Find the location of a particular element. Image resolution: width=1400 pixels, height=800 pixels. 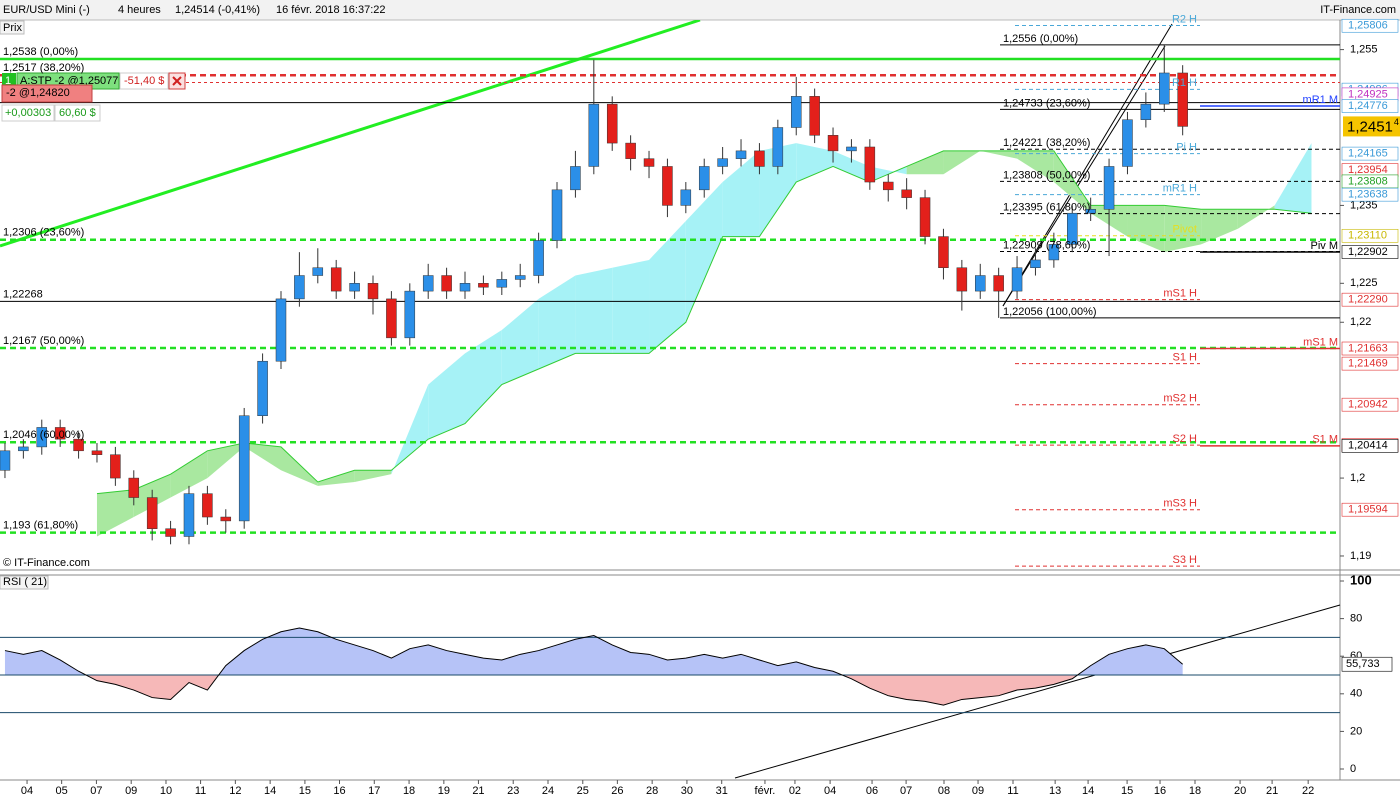

period: 4 heures is located at coordinates (139, 10).